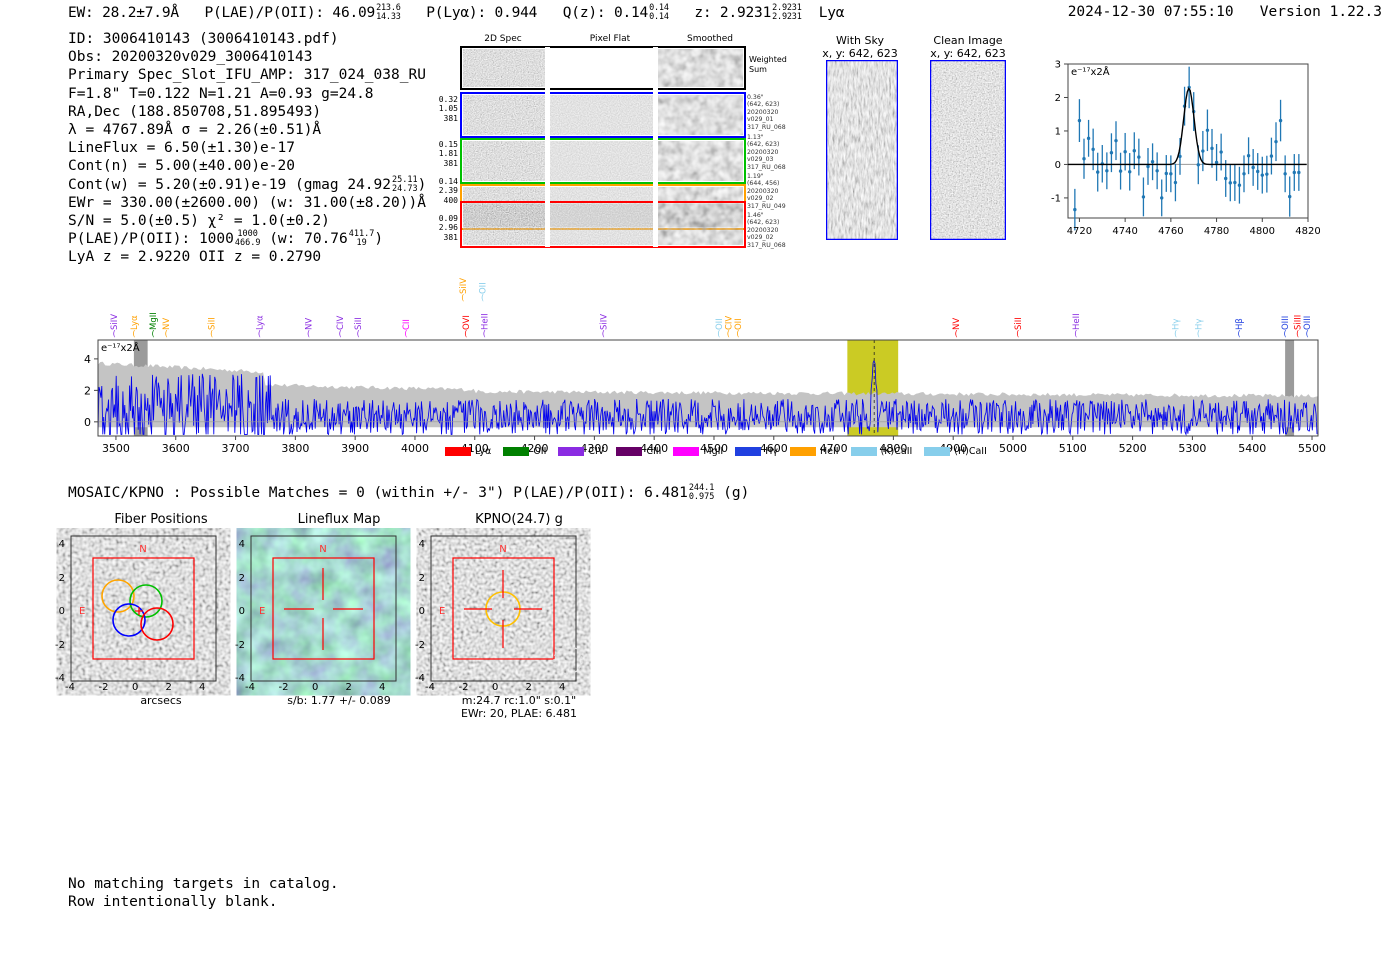 The width and height of the screenshot is (1400, 953). What do you see at coordinates (421, 578) in the screenshot?
I see `panel-2-ytick: 2` at bounding box center [421, 578].